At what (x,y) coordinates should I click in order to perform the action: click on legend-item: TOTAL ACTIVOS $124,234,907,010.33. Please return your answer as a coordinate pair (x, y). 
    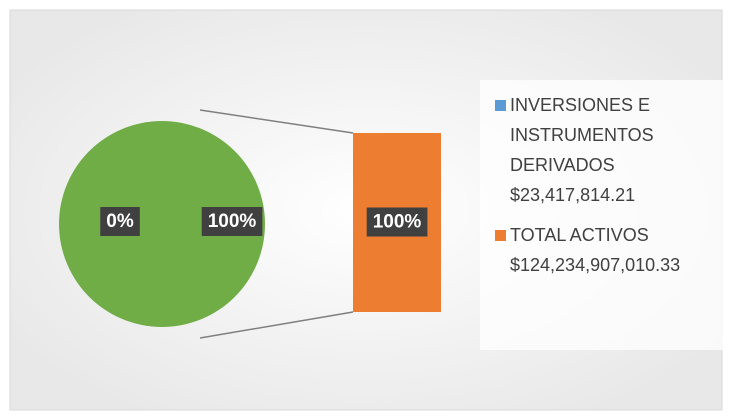
    Looking at the image, I should click on (595, 250).